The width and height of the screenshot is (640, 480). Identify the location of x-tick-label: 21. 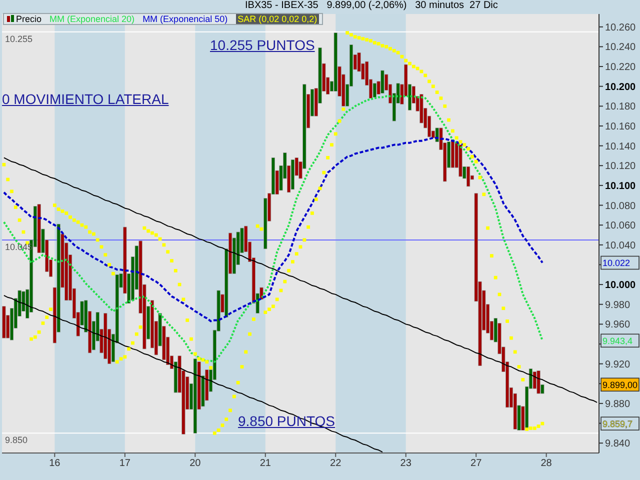
(266, 464).